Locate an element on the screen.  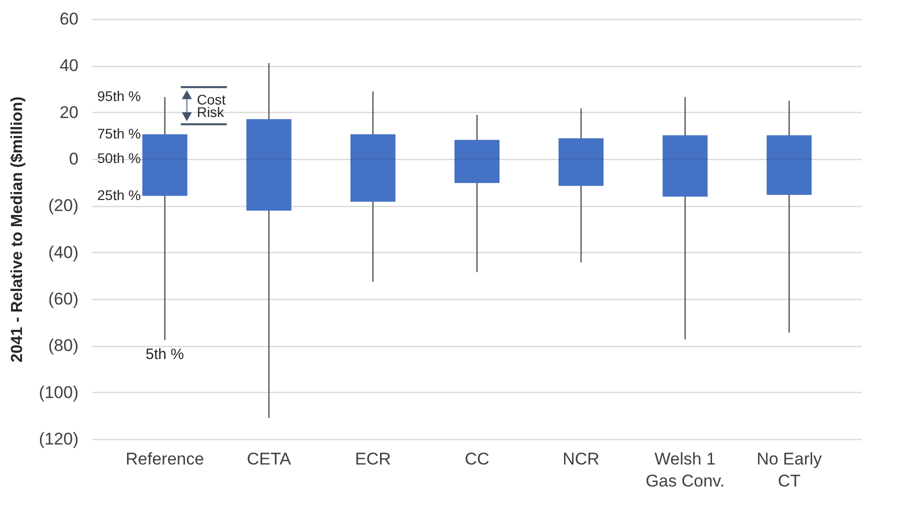
annotation: 5th % is located at coordinates (165, 355).